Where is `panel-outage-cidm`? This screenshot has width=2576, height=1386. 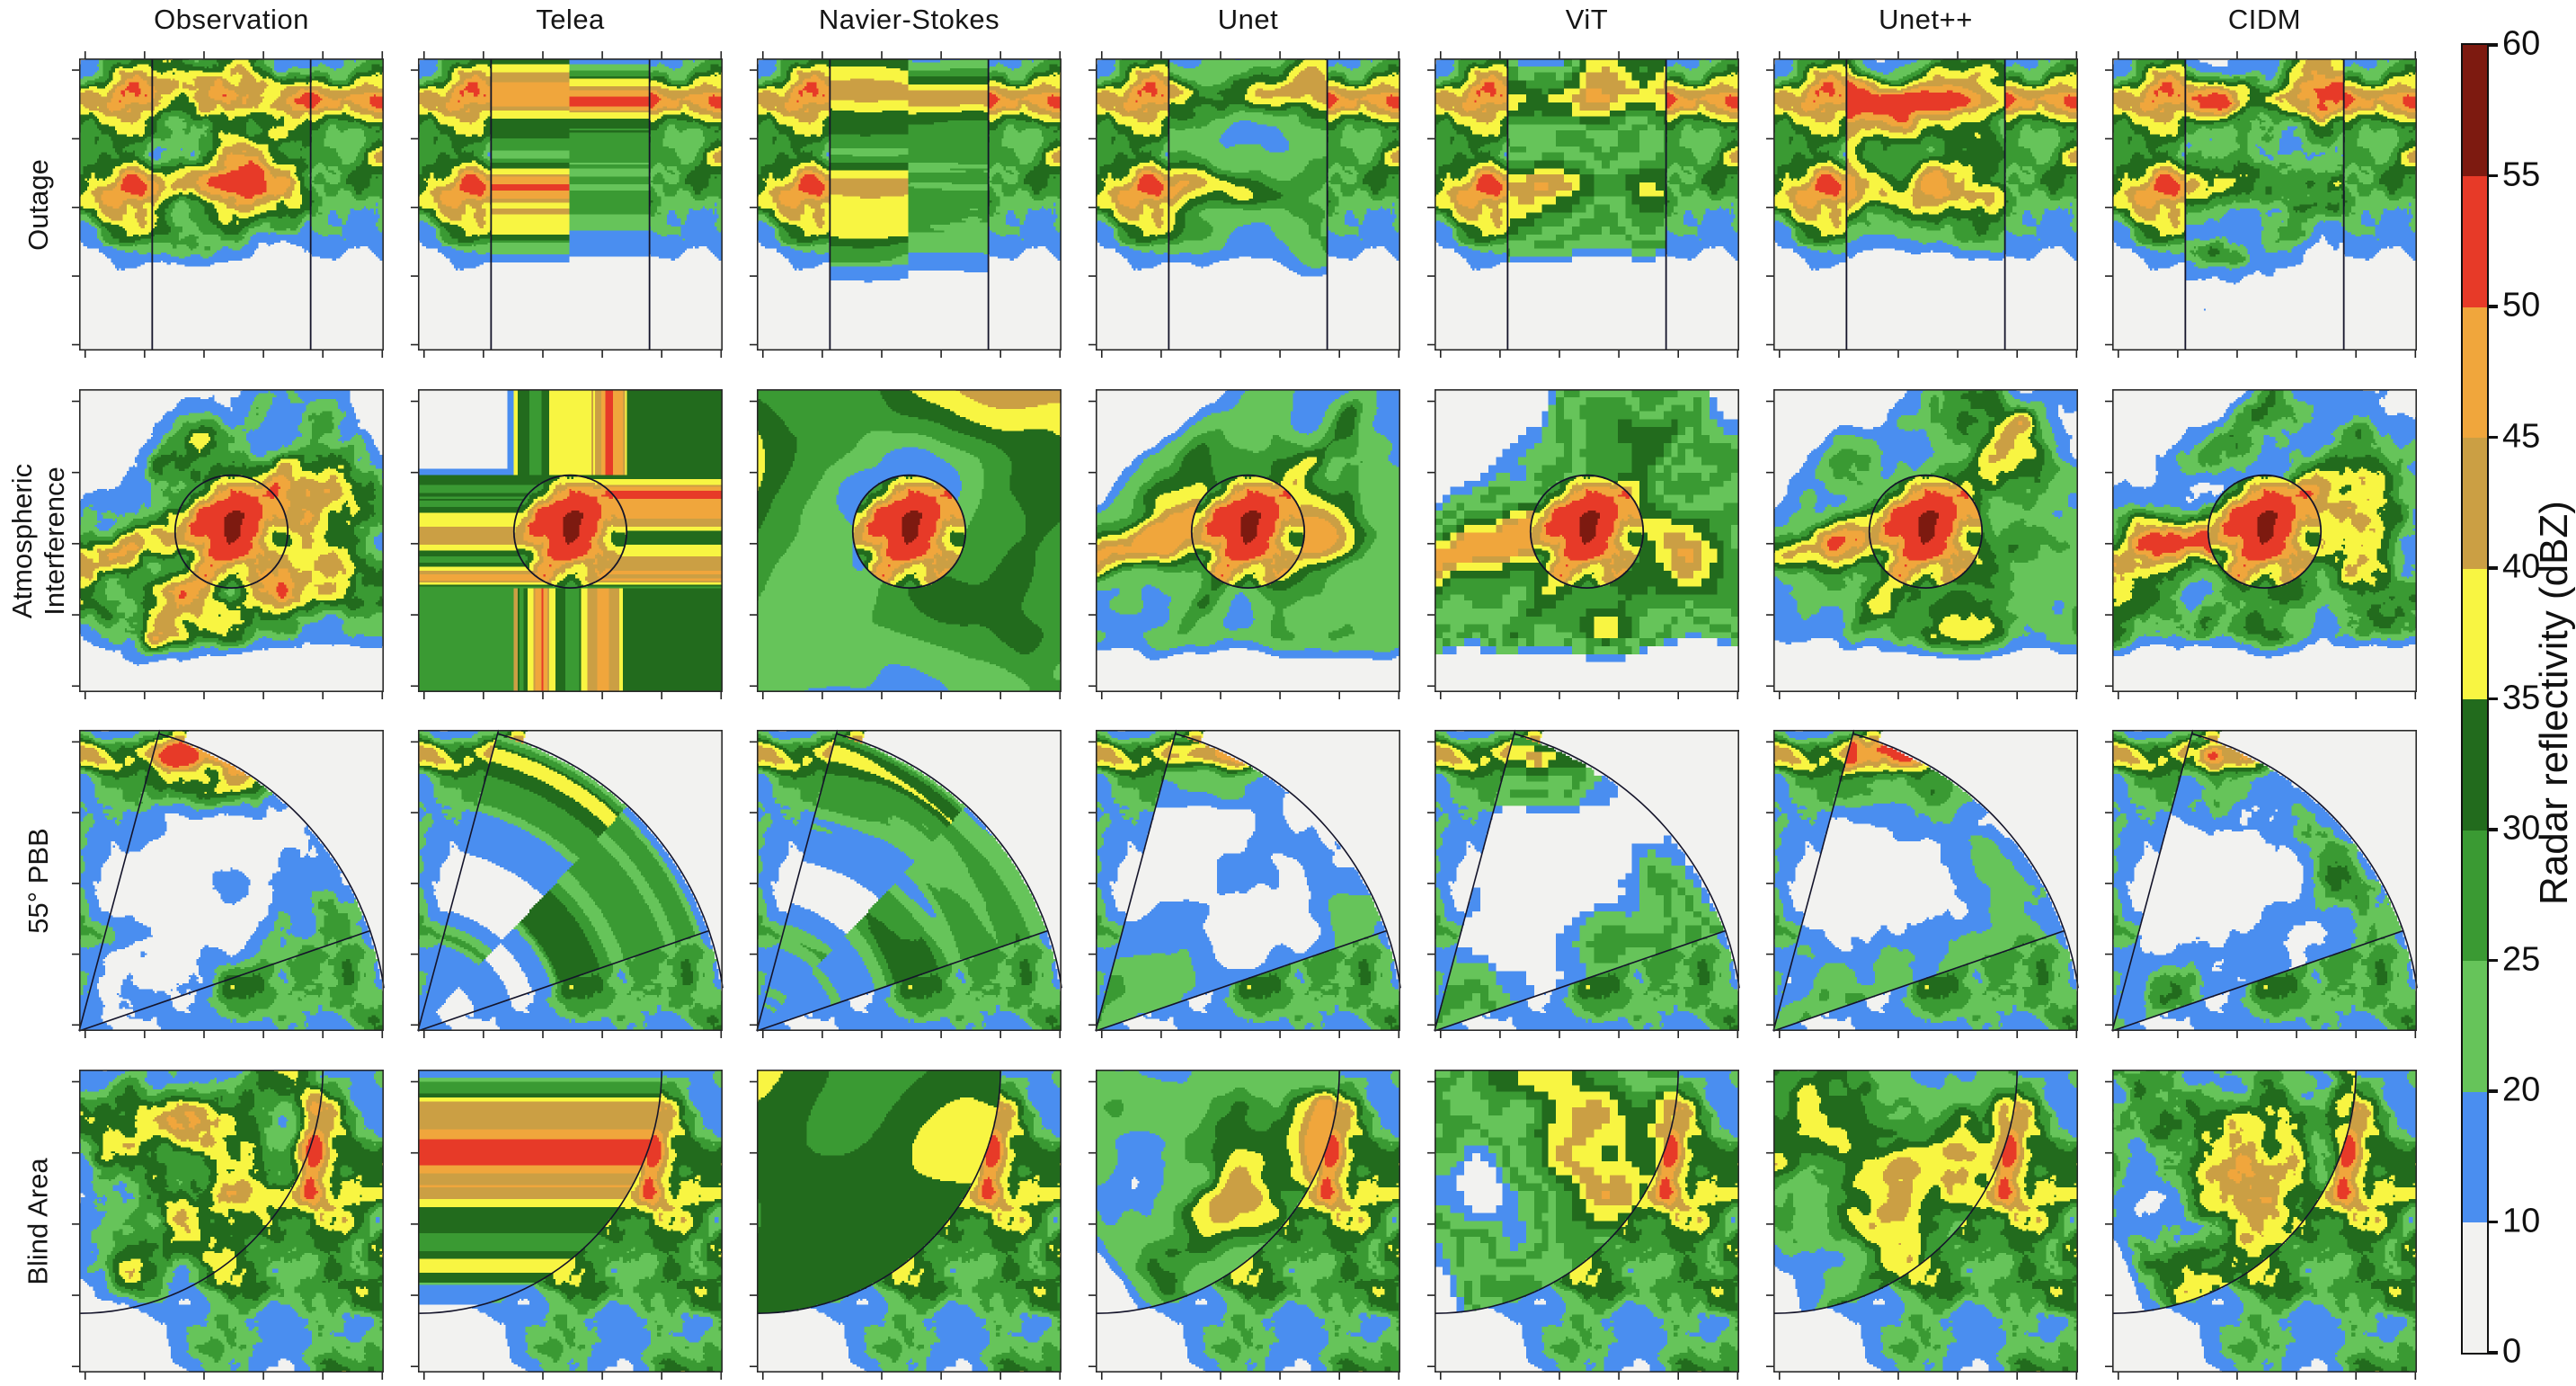
panel-outage-cidm is located at coordinates (2261, 204).